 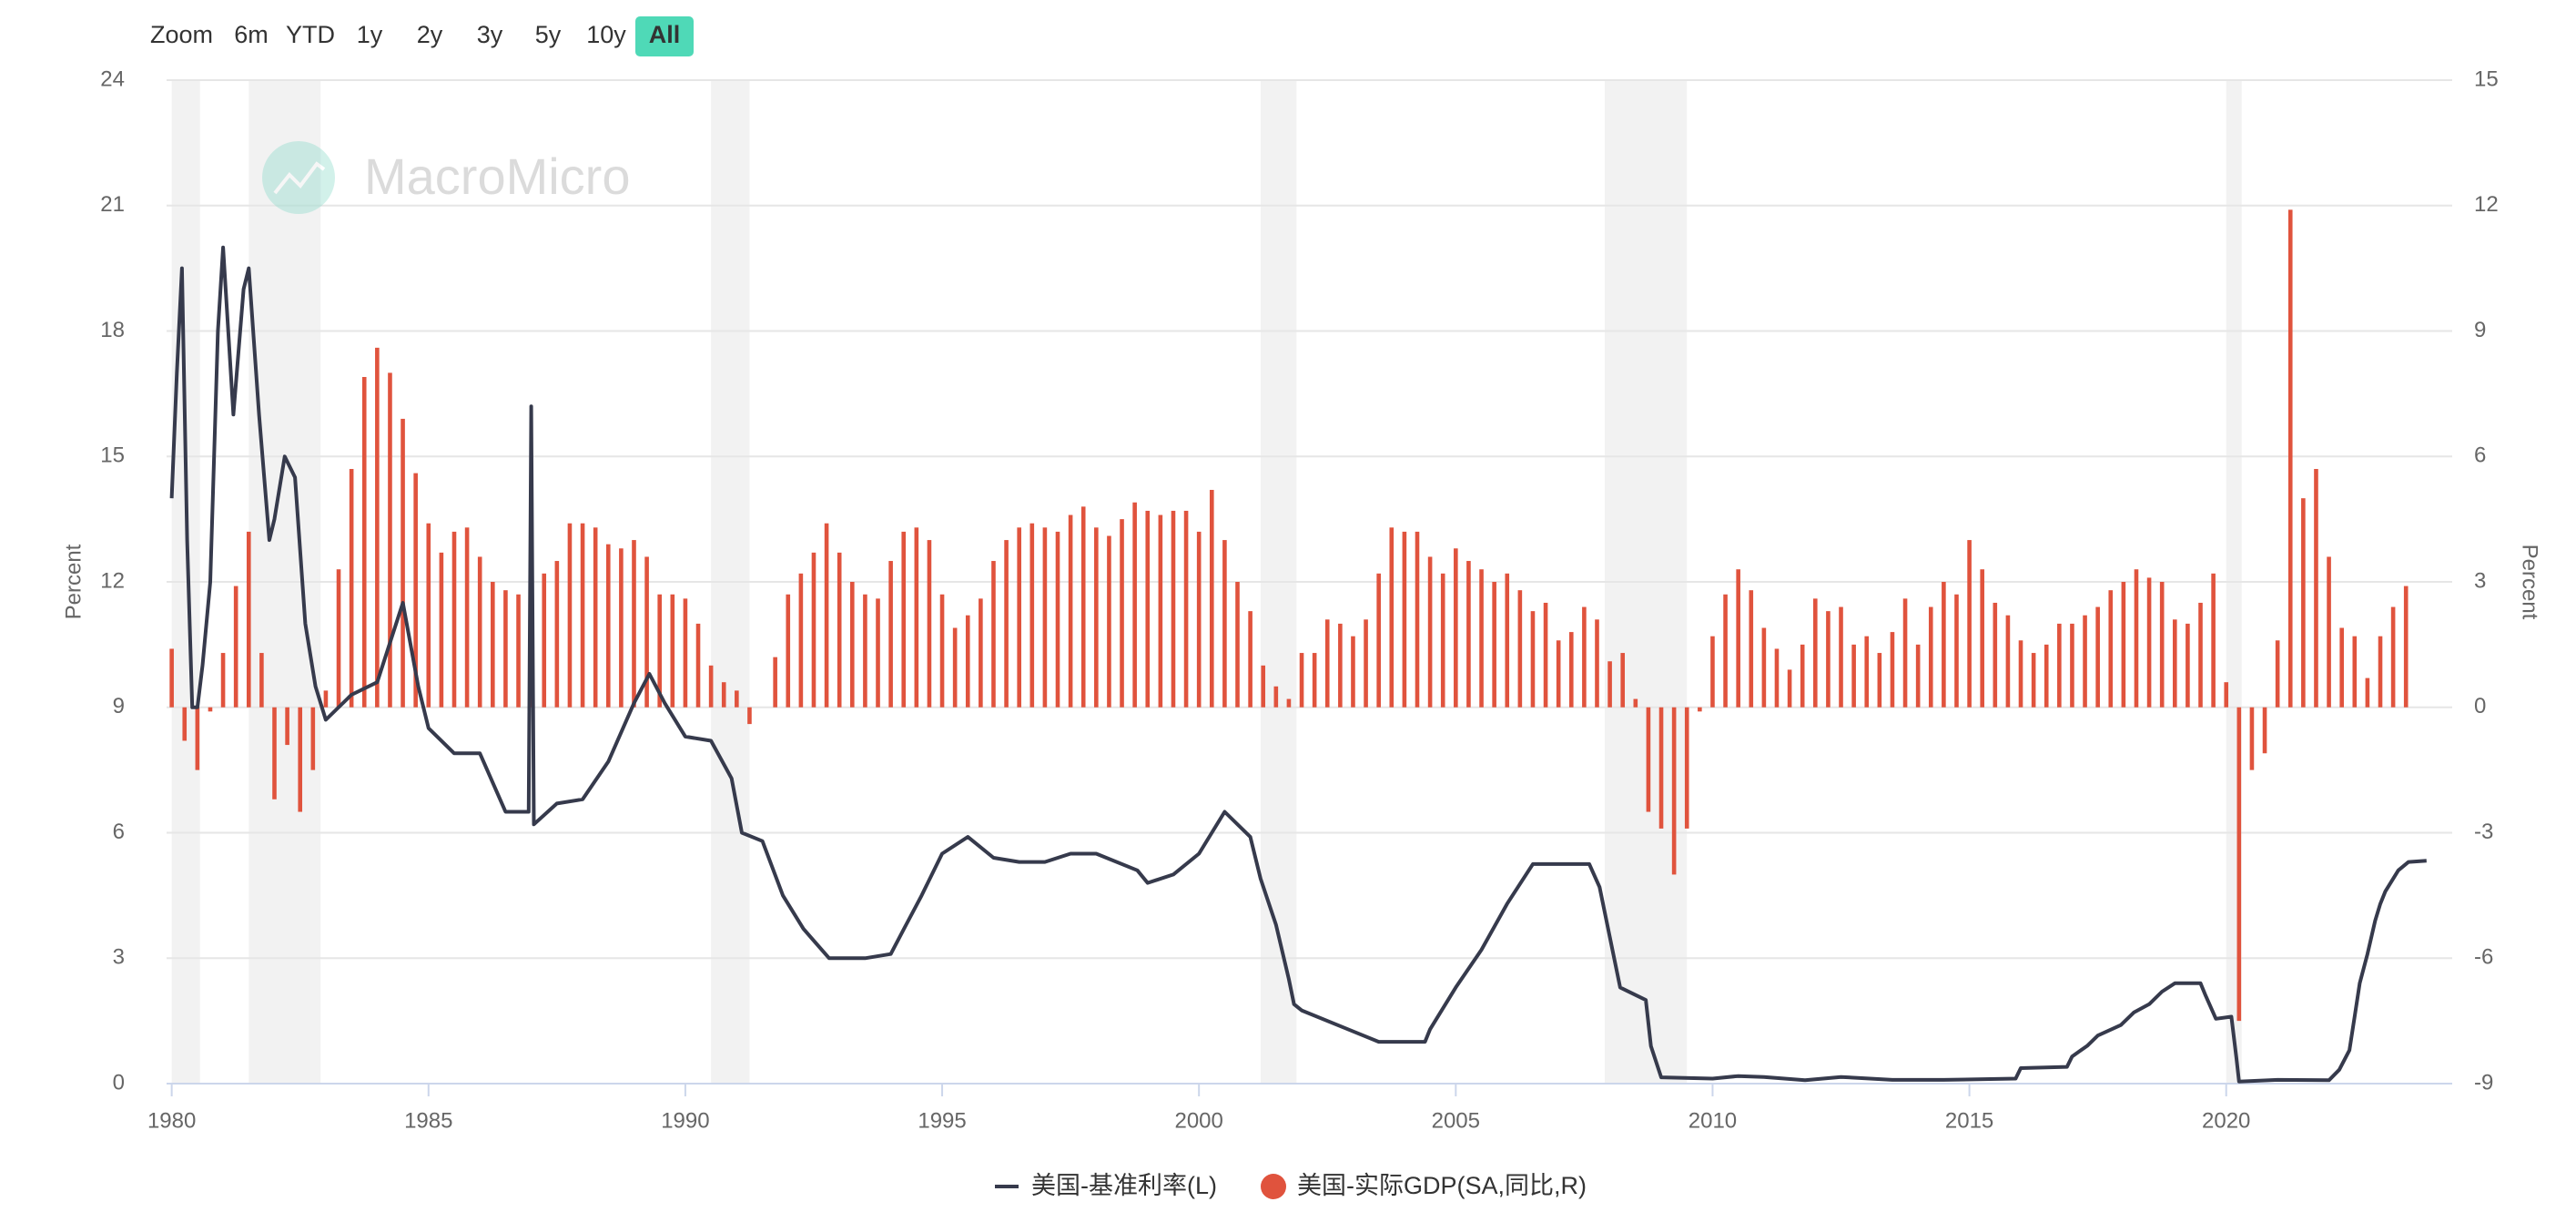 What do you see at coordinates (2486, 204) in the screenshot?
I see `y2-tick-label: 12` at bounding box center [2486, 204].